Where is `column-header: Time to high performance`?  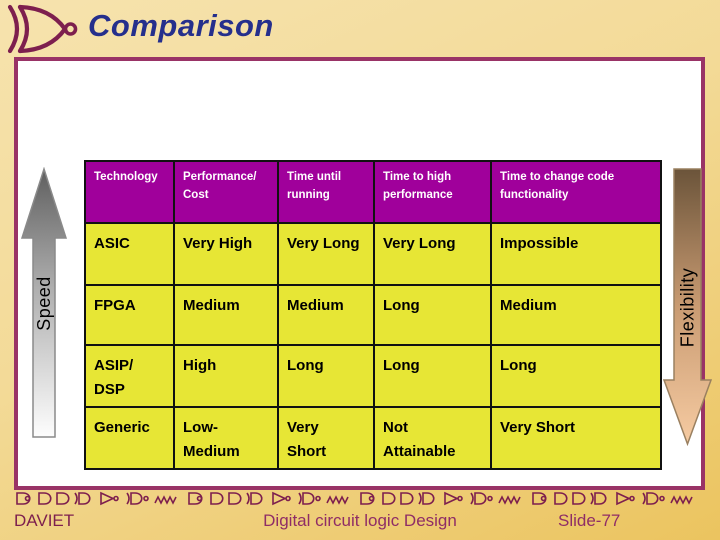
column-header: Time to high performance is located at coordinates (432, 192).